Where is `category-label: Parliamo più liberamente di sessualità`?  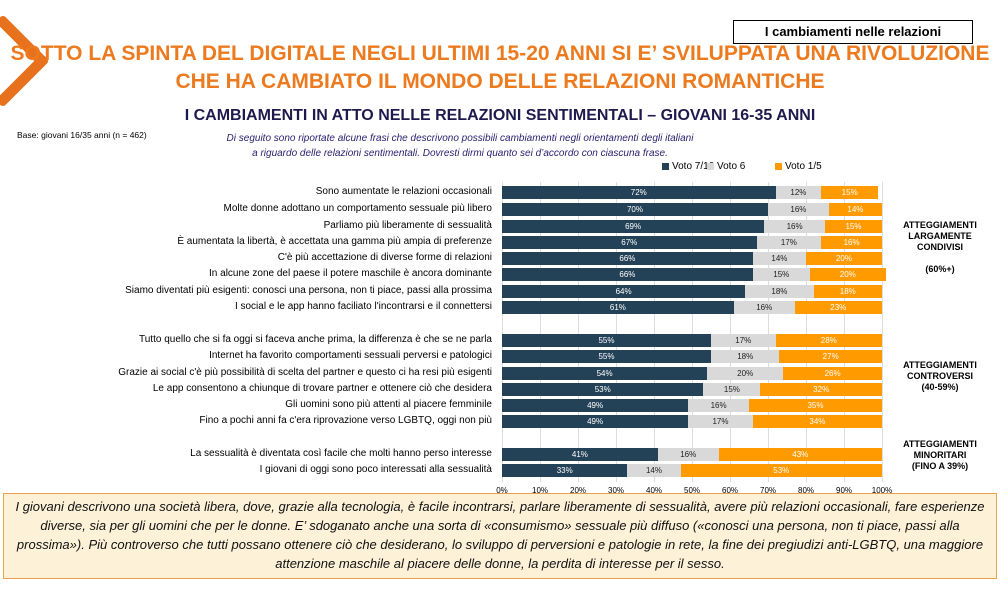
category-label: Parliamo più liberamente di sessualità is located at coordinates (407, 225).